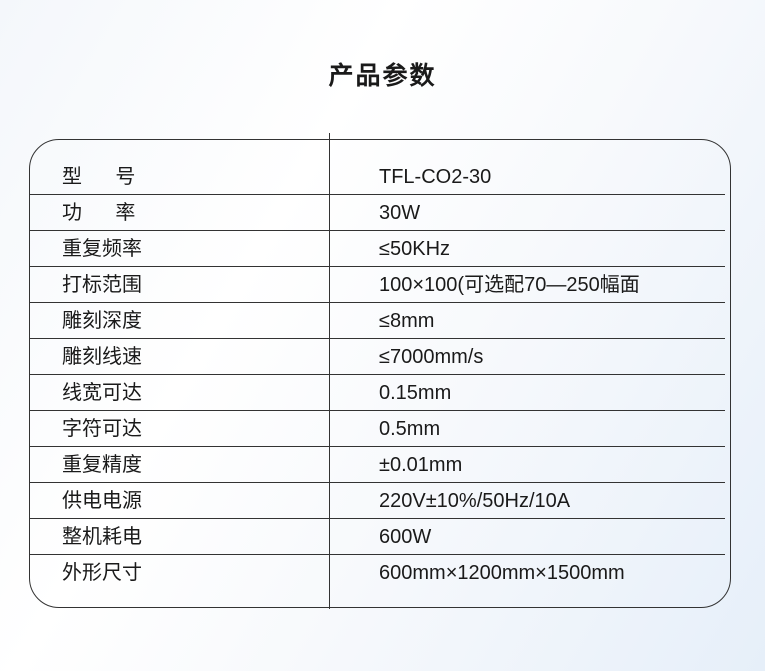 Image resolution: width=765 pixels, height=671 pixels. Describe the element at coordinates (377, 573) in the screenshot. I see `table-row: 外形尺寸 600mm×1200mm×1500mm` at that location.